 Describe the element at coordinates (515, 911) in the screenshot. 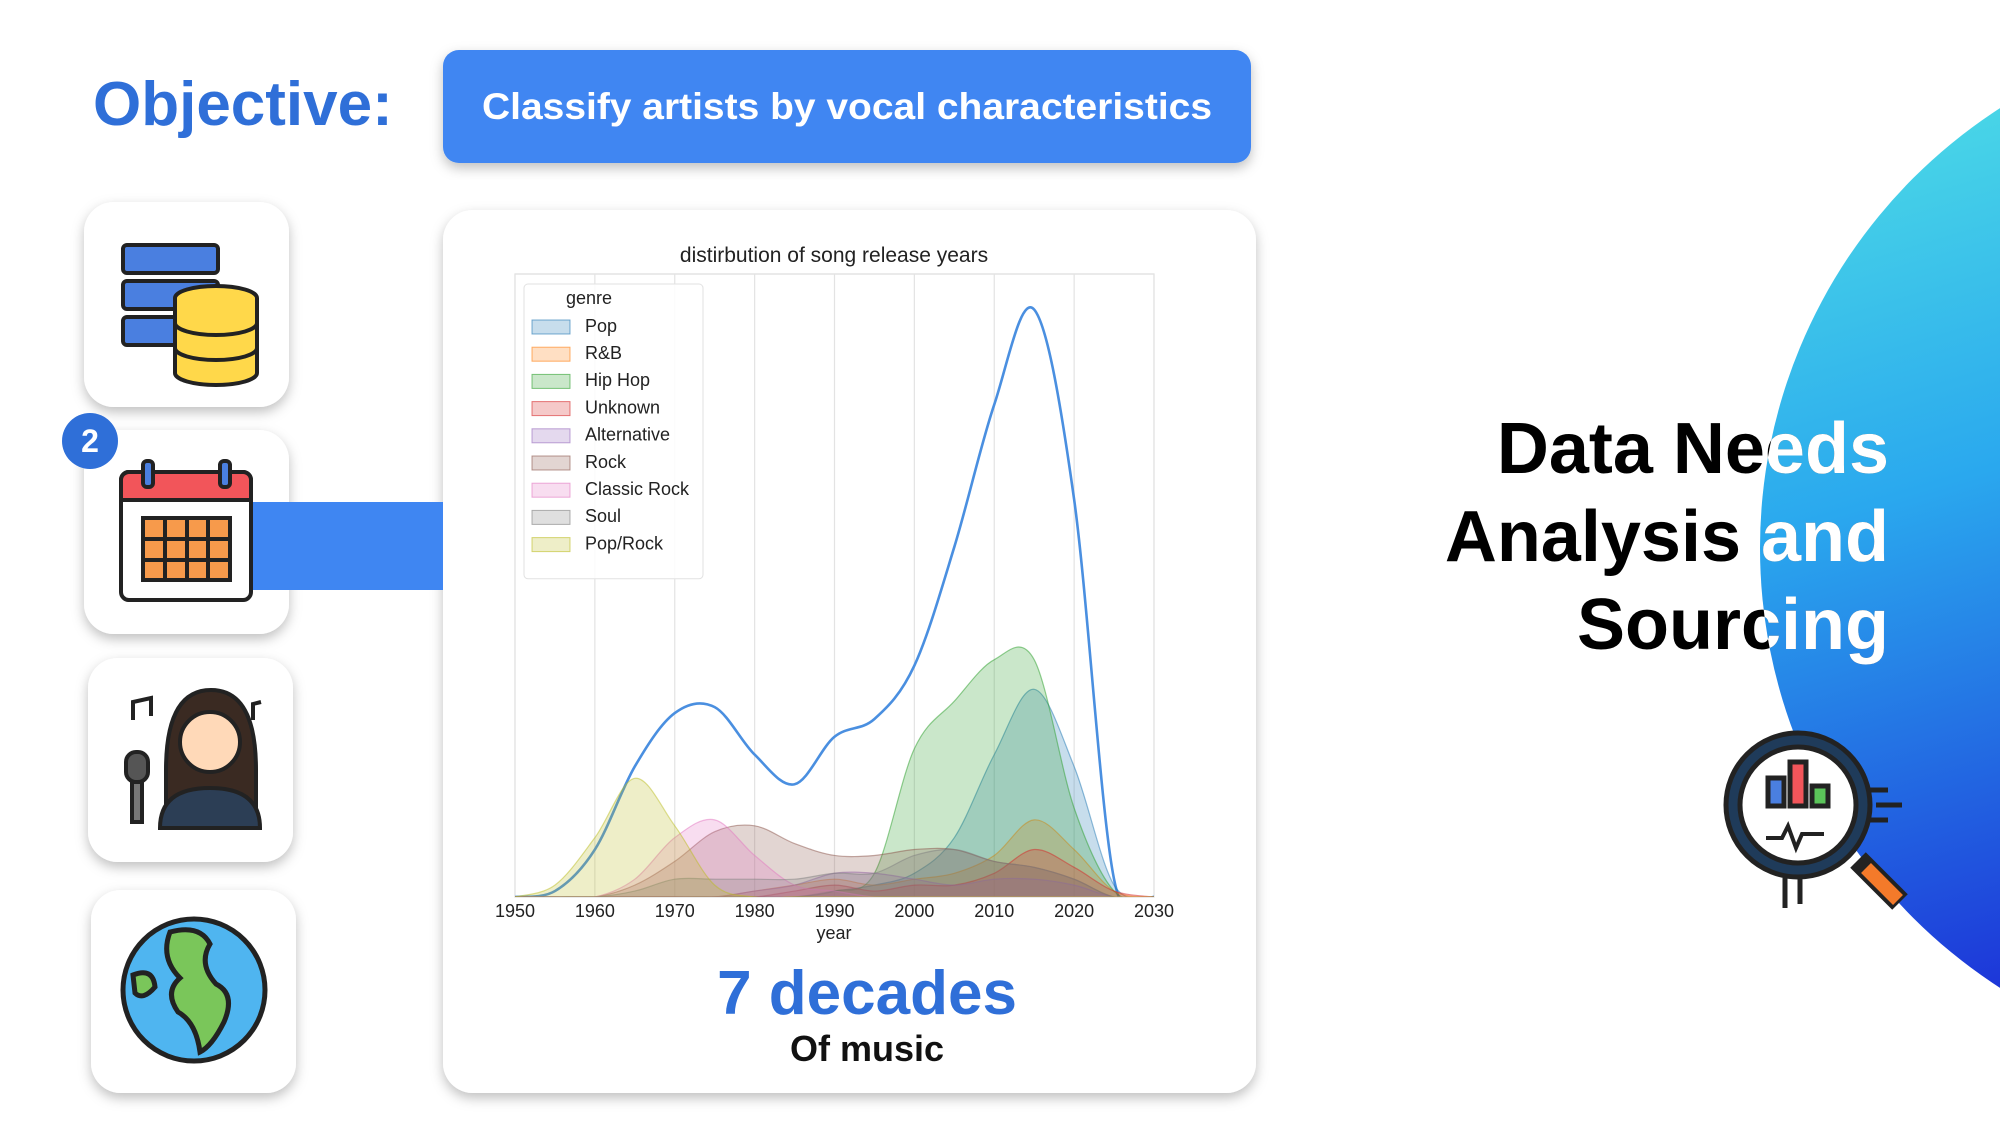

I see `x-tick-label: 1950` at that location.